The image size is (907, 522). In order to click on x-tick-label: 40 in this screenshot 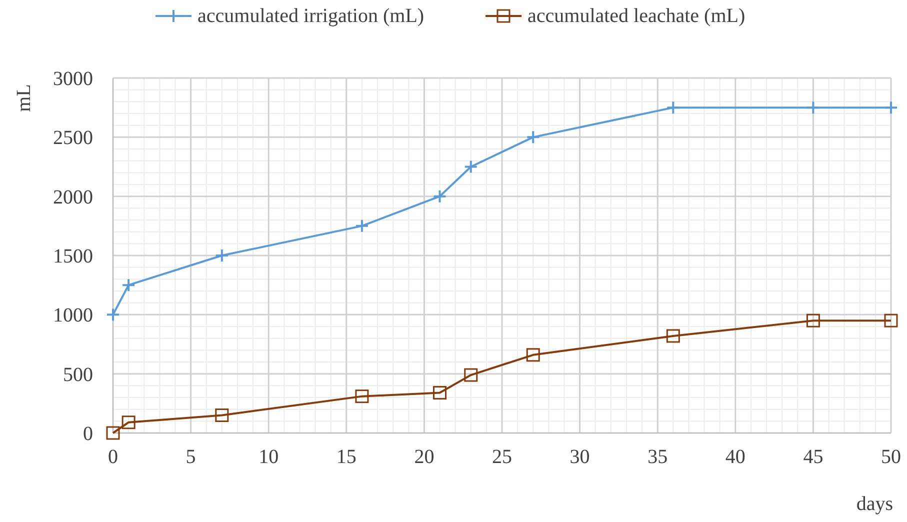, I will do `click(735, 457)`.